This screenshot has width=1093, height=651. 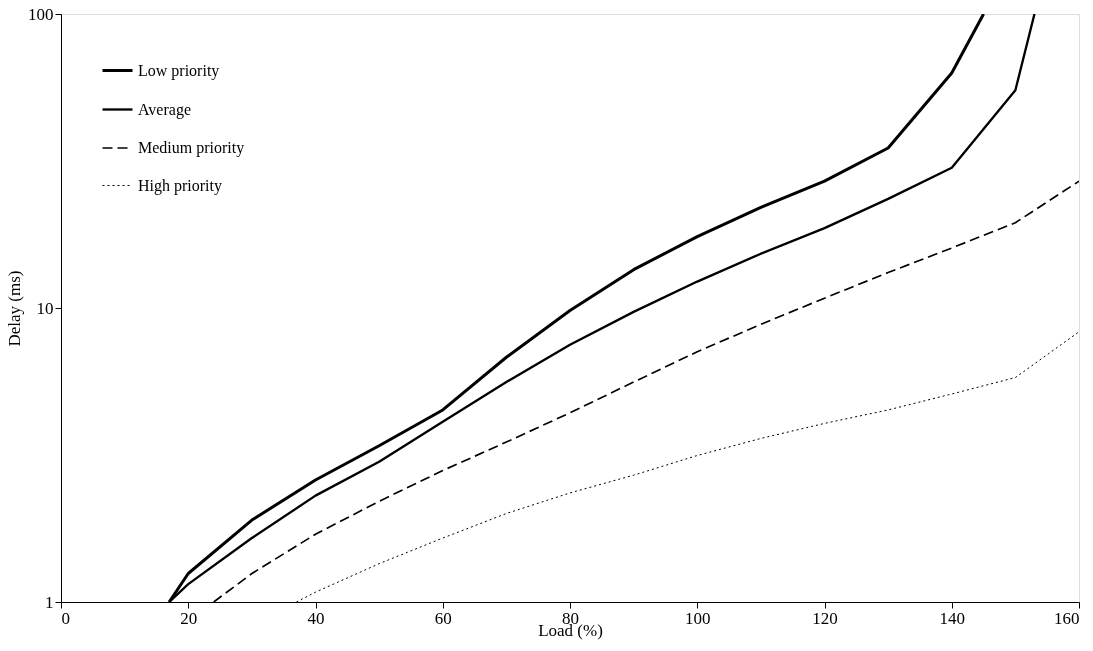 What do you see at coordinates (49, 602) in the screenshot?
I see `y-tick-label: 1` at bounding box center [49, 602].